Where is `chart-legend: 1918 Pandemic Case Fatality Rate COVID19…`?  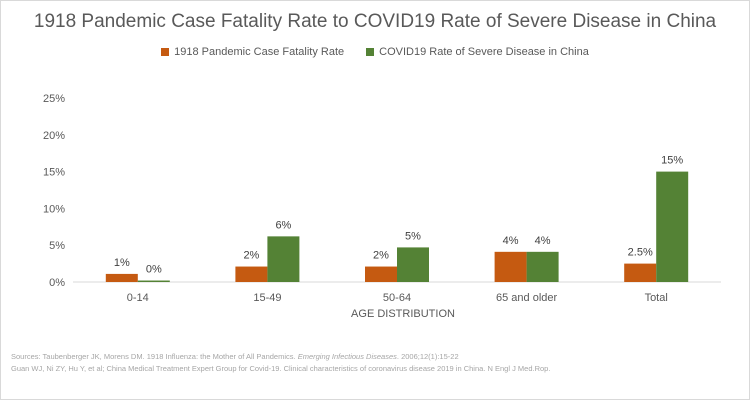 chart-legend: 1918 Pandemic Case Fatality Rate COVID19… is located at coordinates (375, 52).